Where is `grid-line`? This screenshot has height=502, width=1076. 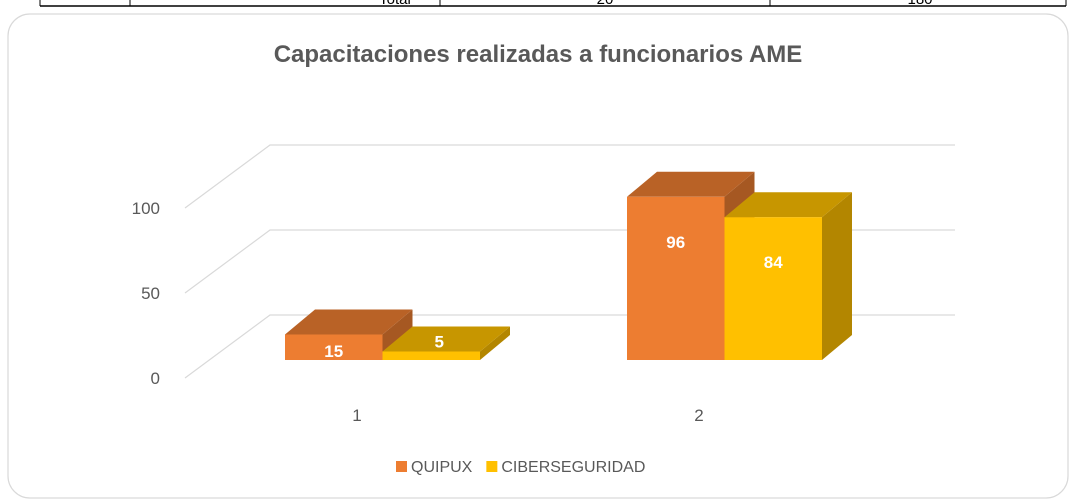
grid-line is located at coordinates (569, 176).